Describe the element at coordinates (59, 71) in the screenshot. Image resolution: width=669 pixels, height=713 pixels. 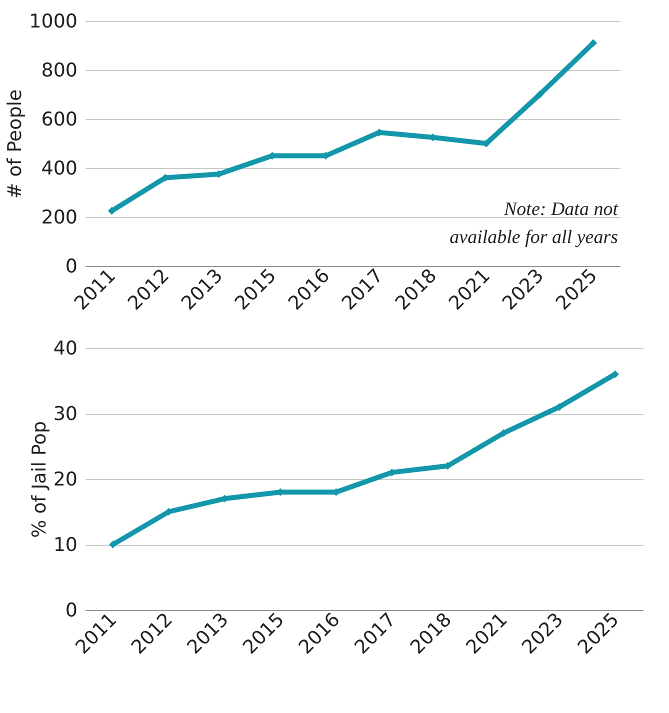
I see `y-tick-label: 800` at that location.